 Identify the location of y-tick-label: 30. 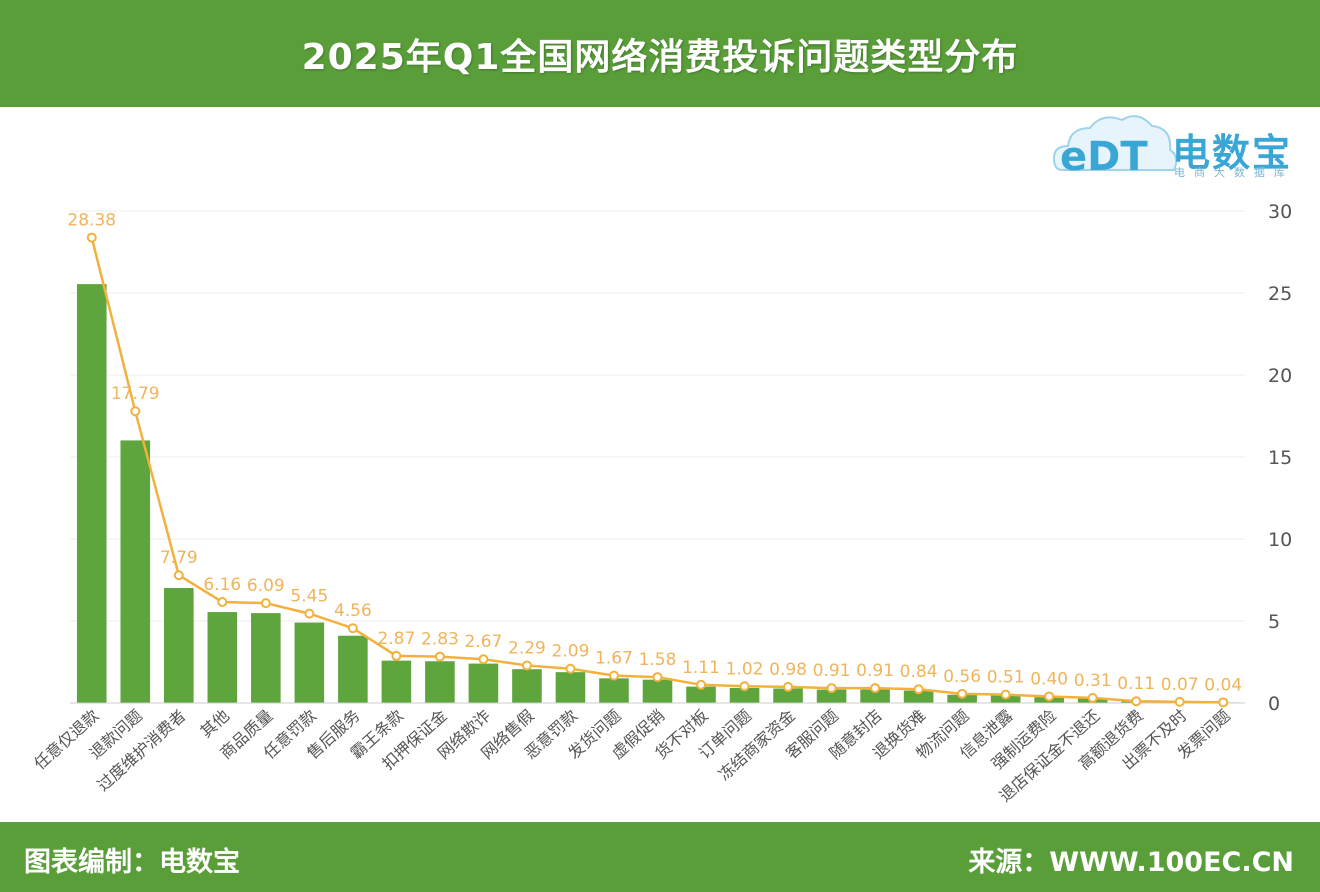
(1280, 212).